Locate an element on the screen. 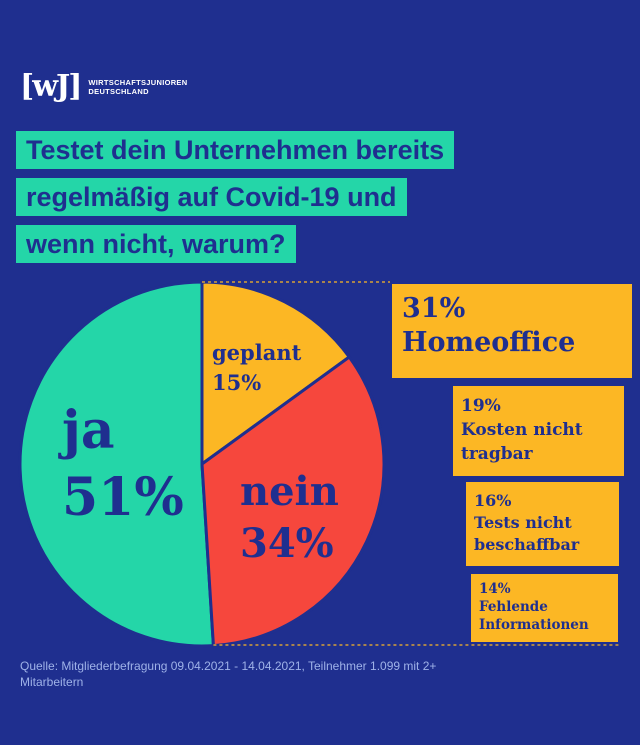  slice-label-geplant: geplant is located at coordinates (257, 352).